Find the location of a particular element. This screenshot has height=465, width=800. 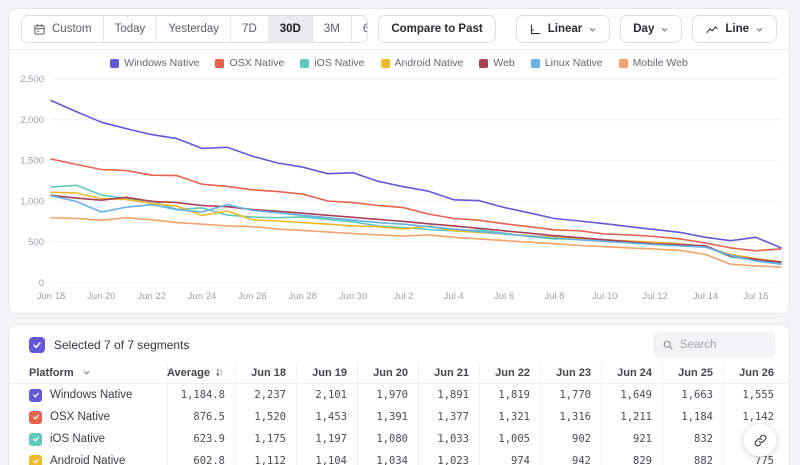

legend-label: Web is located at coordinates (504, 63).